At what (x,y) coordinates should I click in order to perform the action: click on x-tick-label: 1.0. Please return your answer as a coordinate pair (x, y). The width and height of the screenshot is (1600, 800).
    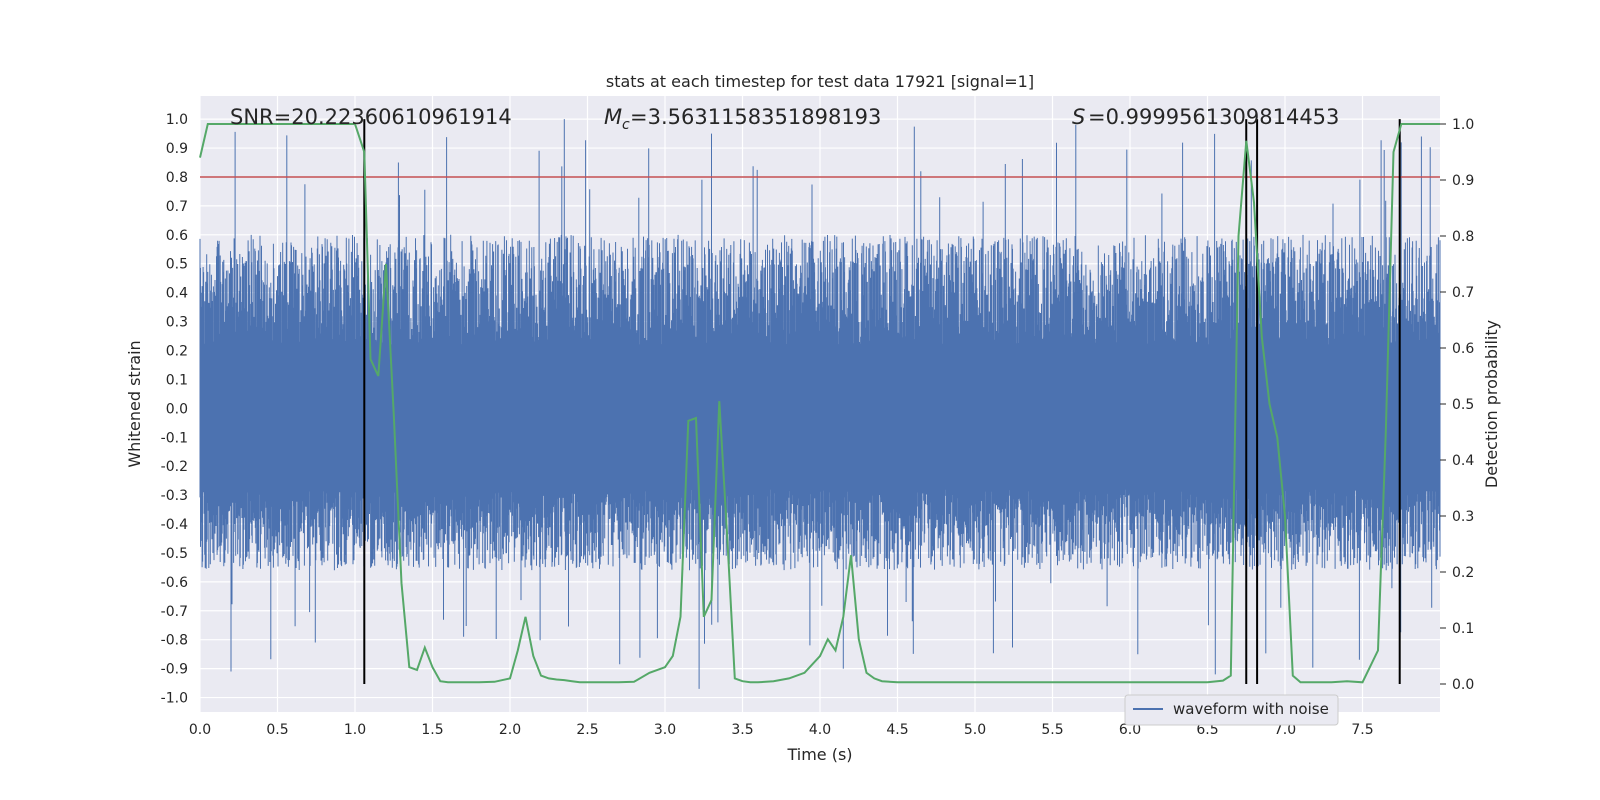
    Looking at the image, I should click on (355, 730).